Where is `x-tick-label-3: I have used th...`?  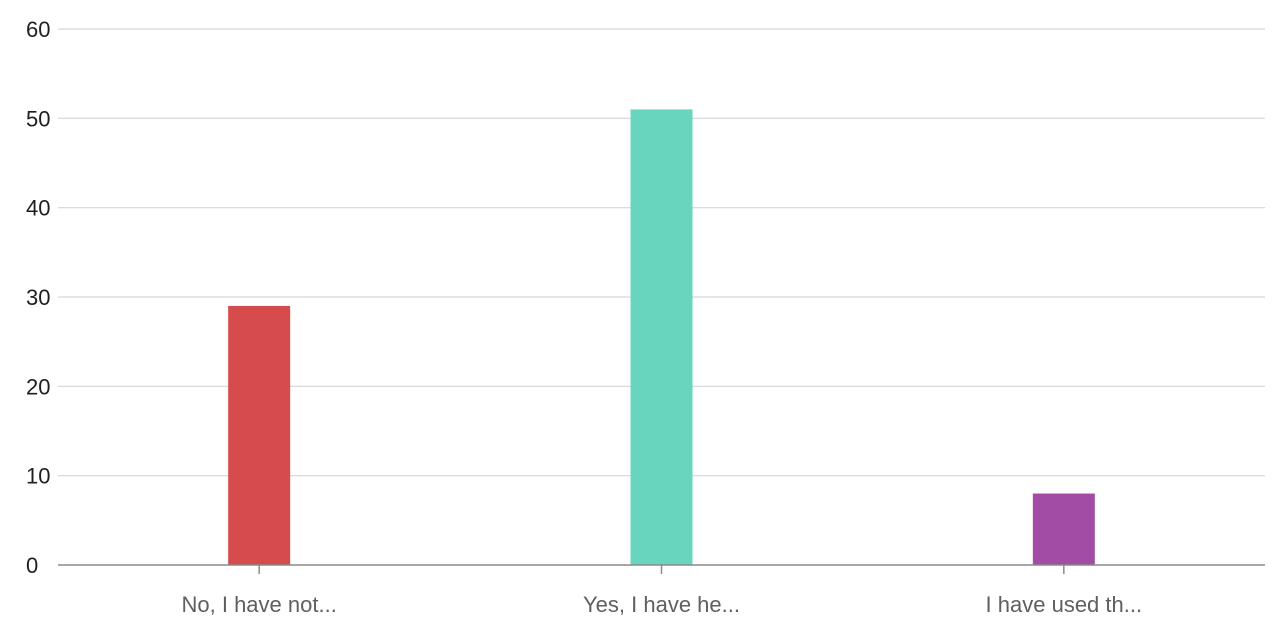 x-tick-label-3: I have used th... is located at coordinates (1064, 604).